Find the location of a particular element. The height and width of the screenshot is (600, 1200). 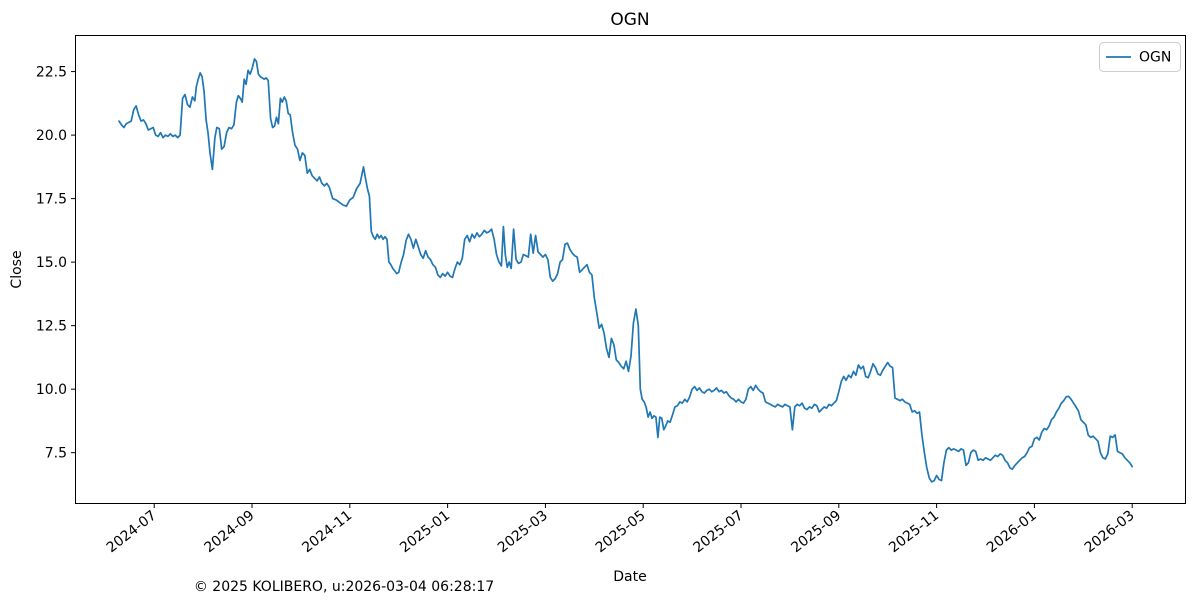

y-tick-label: 10.0 is located at coordinates (51, 390).